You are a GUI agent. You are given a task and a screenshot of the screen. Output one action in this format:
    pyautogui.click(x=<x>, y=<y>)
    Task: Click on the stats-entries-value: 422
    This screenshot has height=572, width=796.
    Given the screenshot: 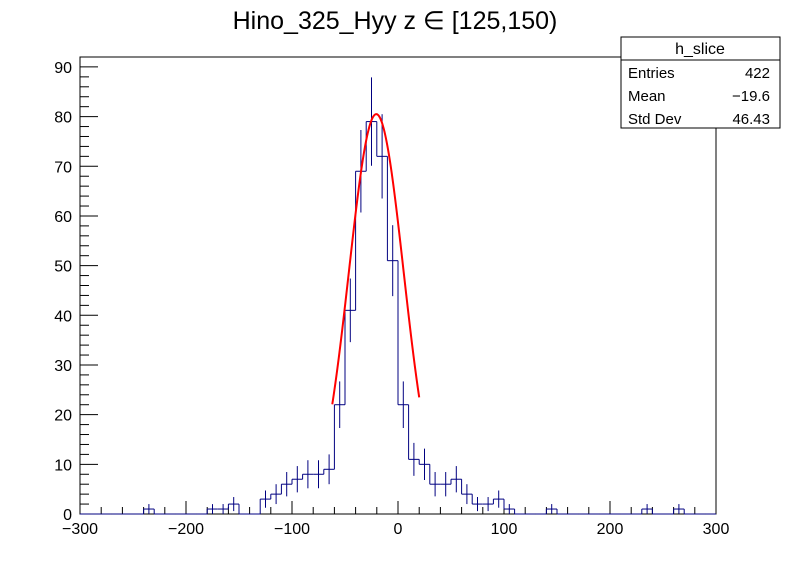 What is the action you would take?
    pyautogui.click(x=757, y=73)
    